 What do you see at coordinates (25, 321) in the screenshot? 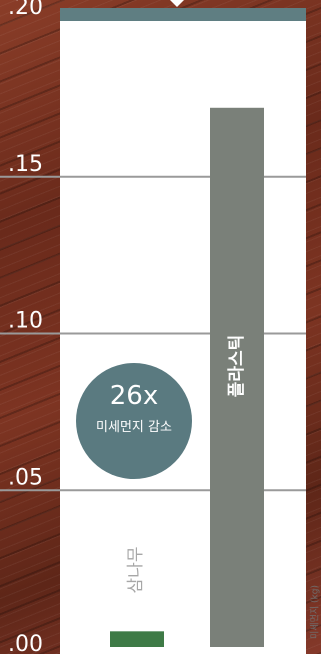
I see `y-tick-label: .10` at bounding box center [25, 321].